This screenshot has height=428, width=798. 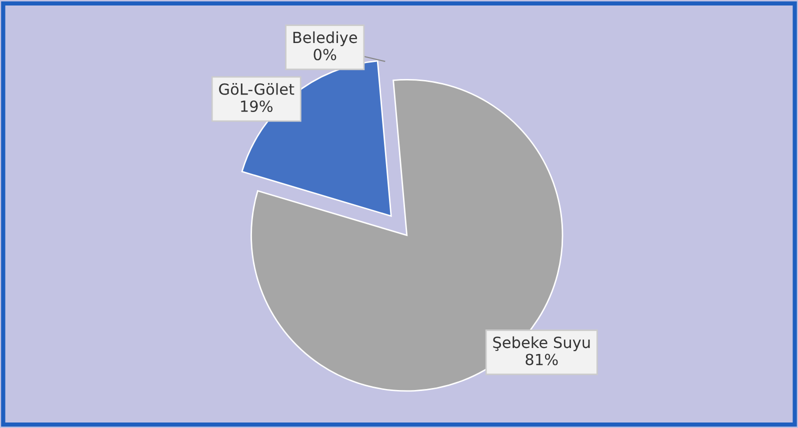 I want to click on slice-label: GöL-Gölet, so click(x=256, y=89).